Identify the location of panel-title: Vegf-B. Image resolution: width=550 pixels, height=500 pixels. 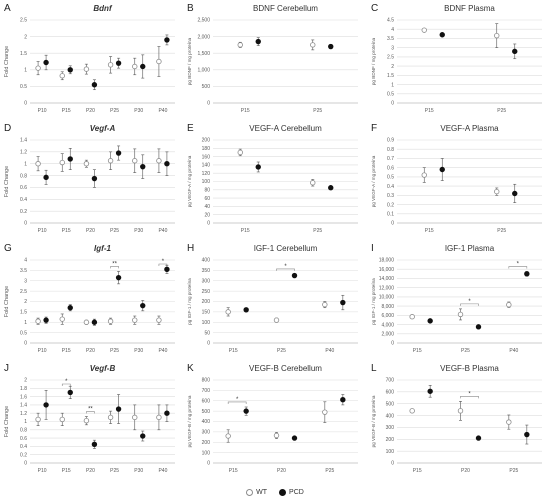
(103, 368).